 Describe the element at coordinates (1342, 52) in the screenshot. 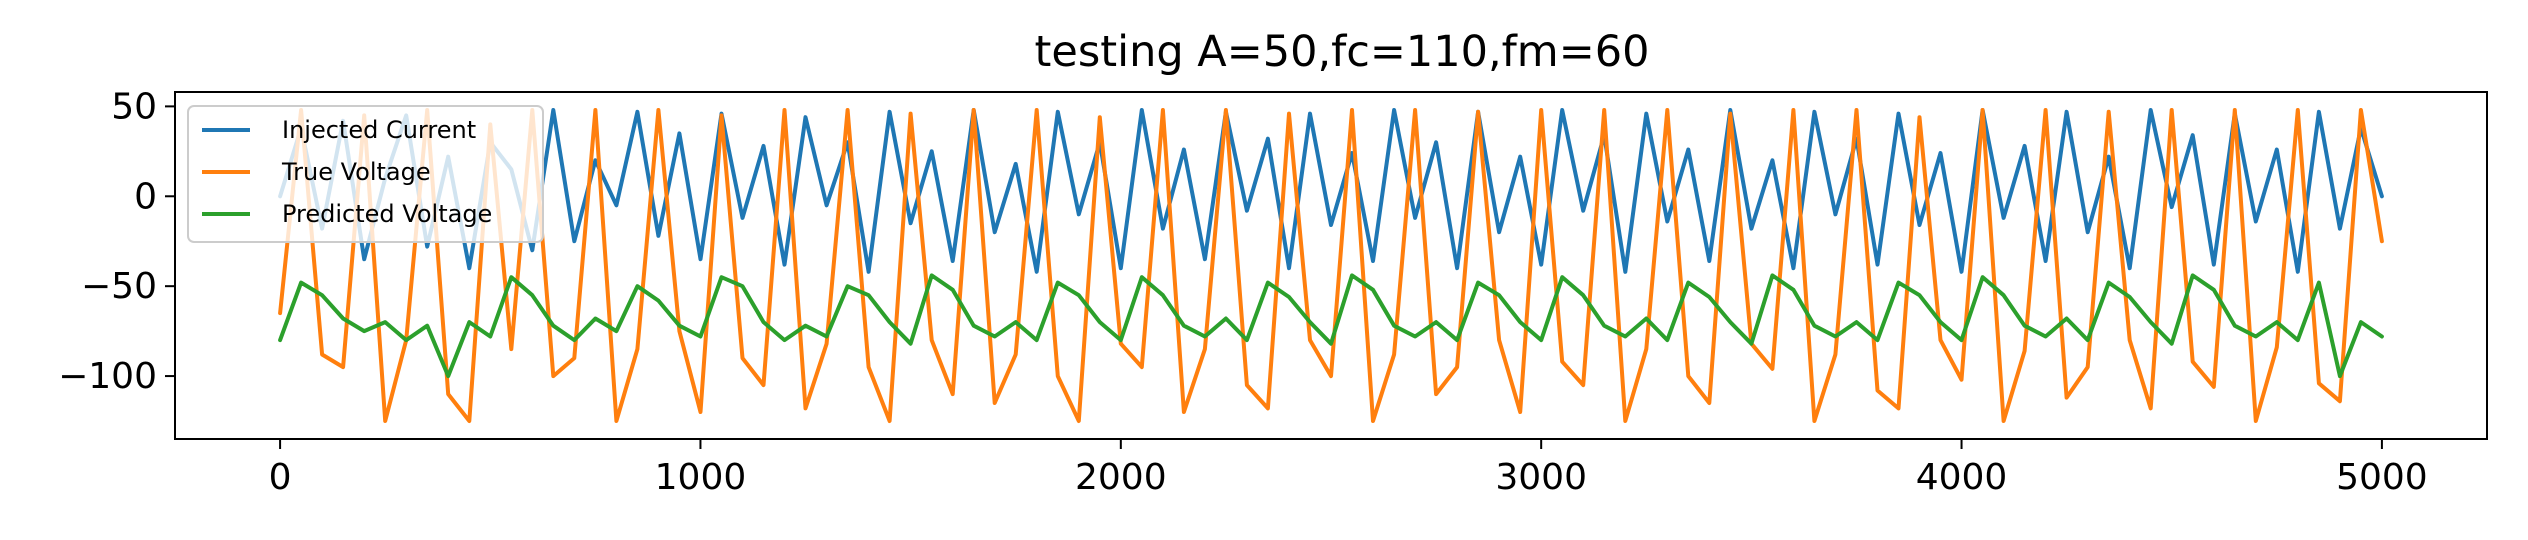

I see `chart-title: testing A=50,fc=110,fm=60` at that location.